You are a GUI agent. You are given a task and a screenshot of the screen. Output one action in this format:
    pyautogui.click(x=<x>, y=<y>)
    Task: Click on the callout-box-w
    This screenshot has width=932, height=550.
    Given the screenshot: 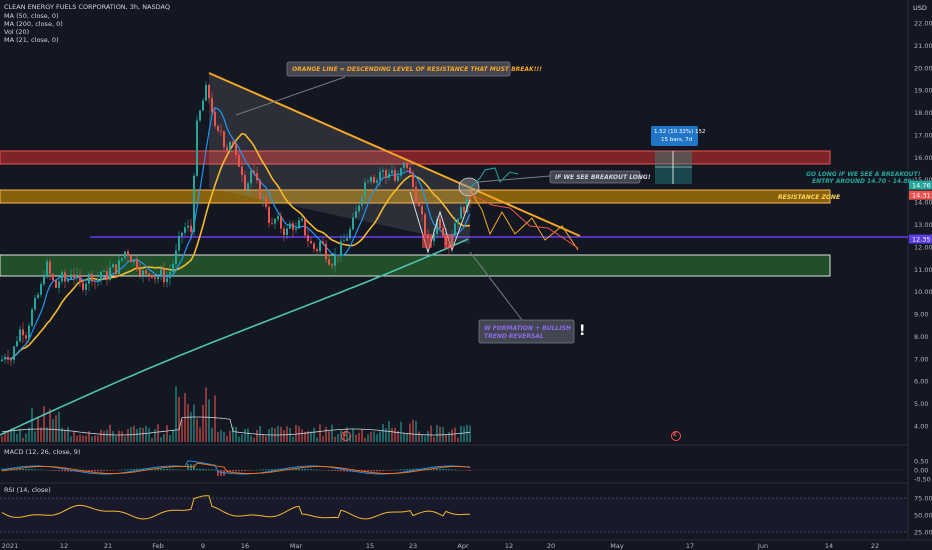 What is the action you would take?
    pyautogui.click(x=526, y=331)
    